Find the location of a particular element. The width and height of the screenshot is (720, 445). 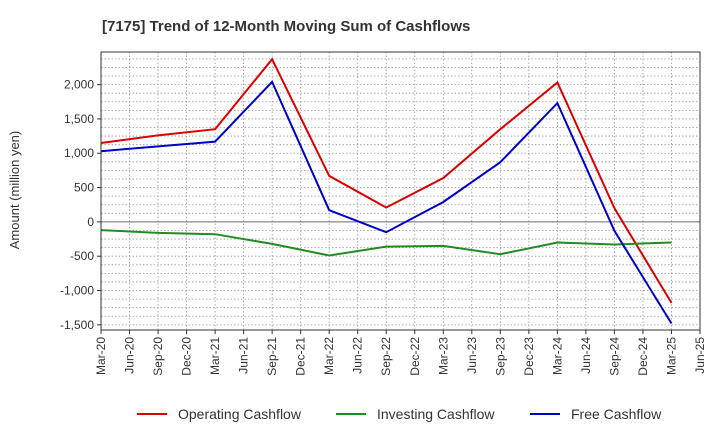

x-tick-label: Jun-20 is located at coordinates (130, 355).